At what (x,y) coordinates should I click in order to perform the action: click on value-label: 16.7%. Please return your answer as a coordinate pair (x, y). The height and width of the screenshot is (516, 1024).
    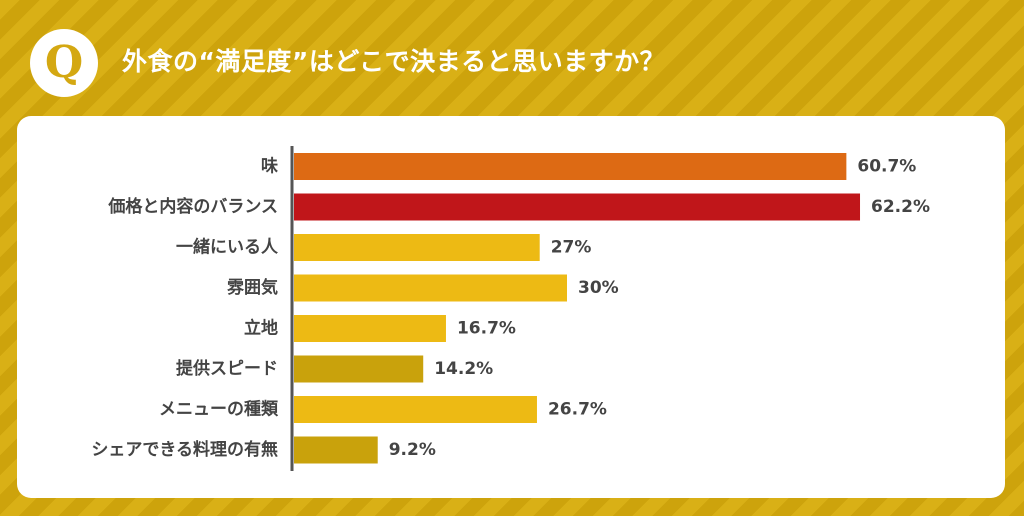
    Looking at the image, I should click on (486, 329).